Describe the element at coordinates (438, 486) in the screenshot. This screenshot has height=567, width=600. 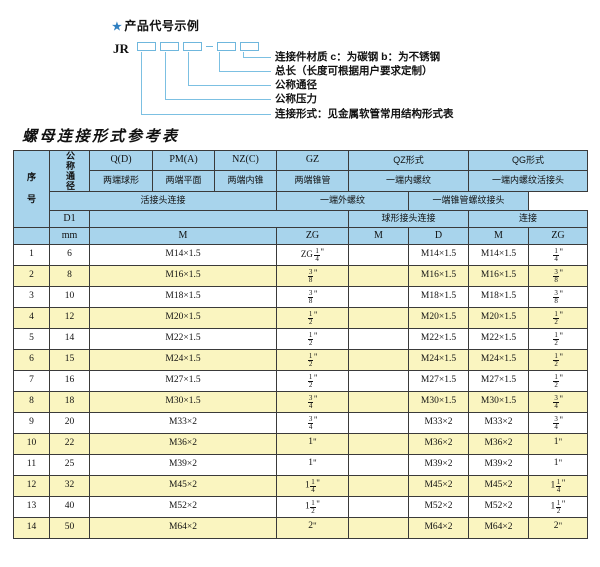
I see `cell-qz-d: M45×2` at that location.